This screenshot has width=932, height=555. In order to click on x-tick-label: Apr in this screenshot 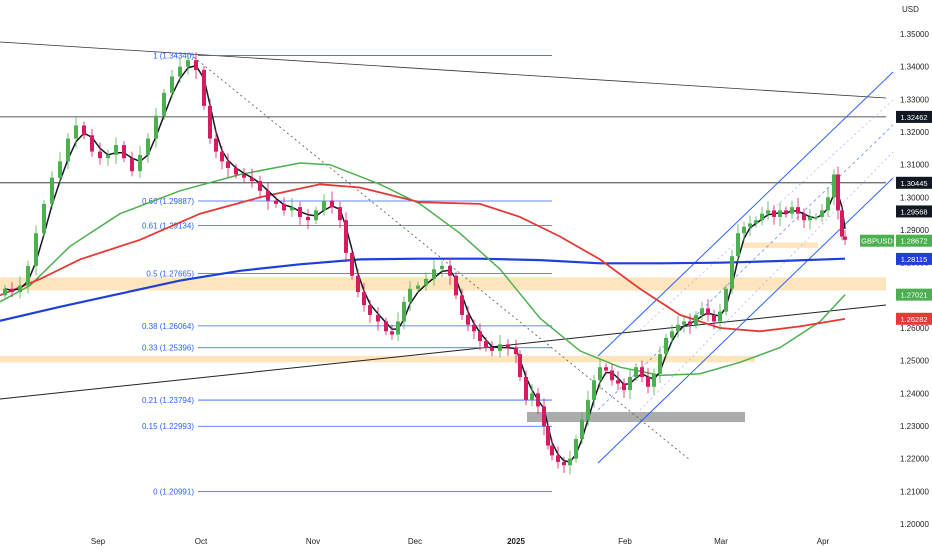, I will do `click(823, 541)`.